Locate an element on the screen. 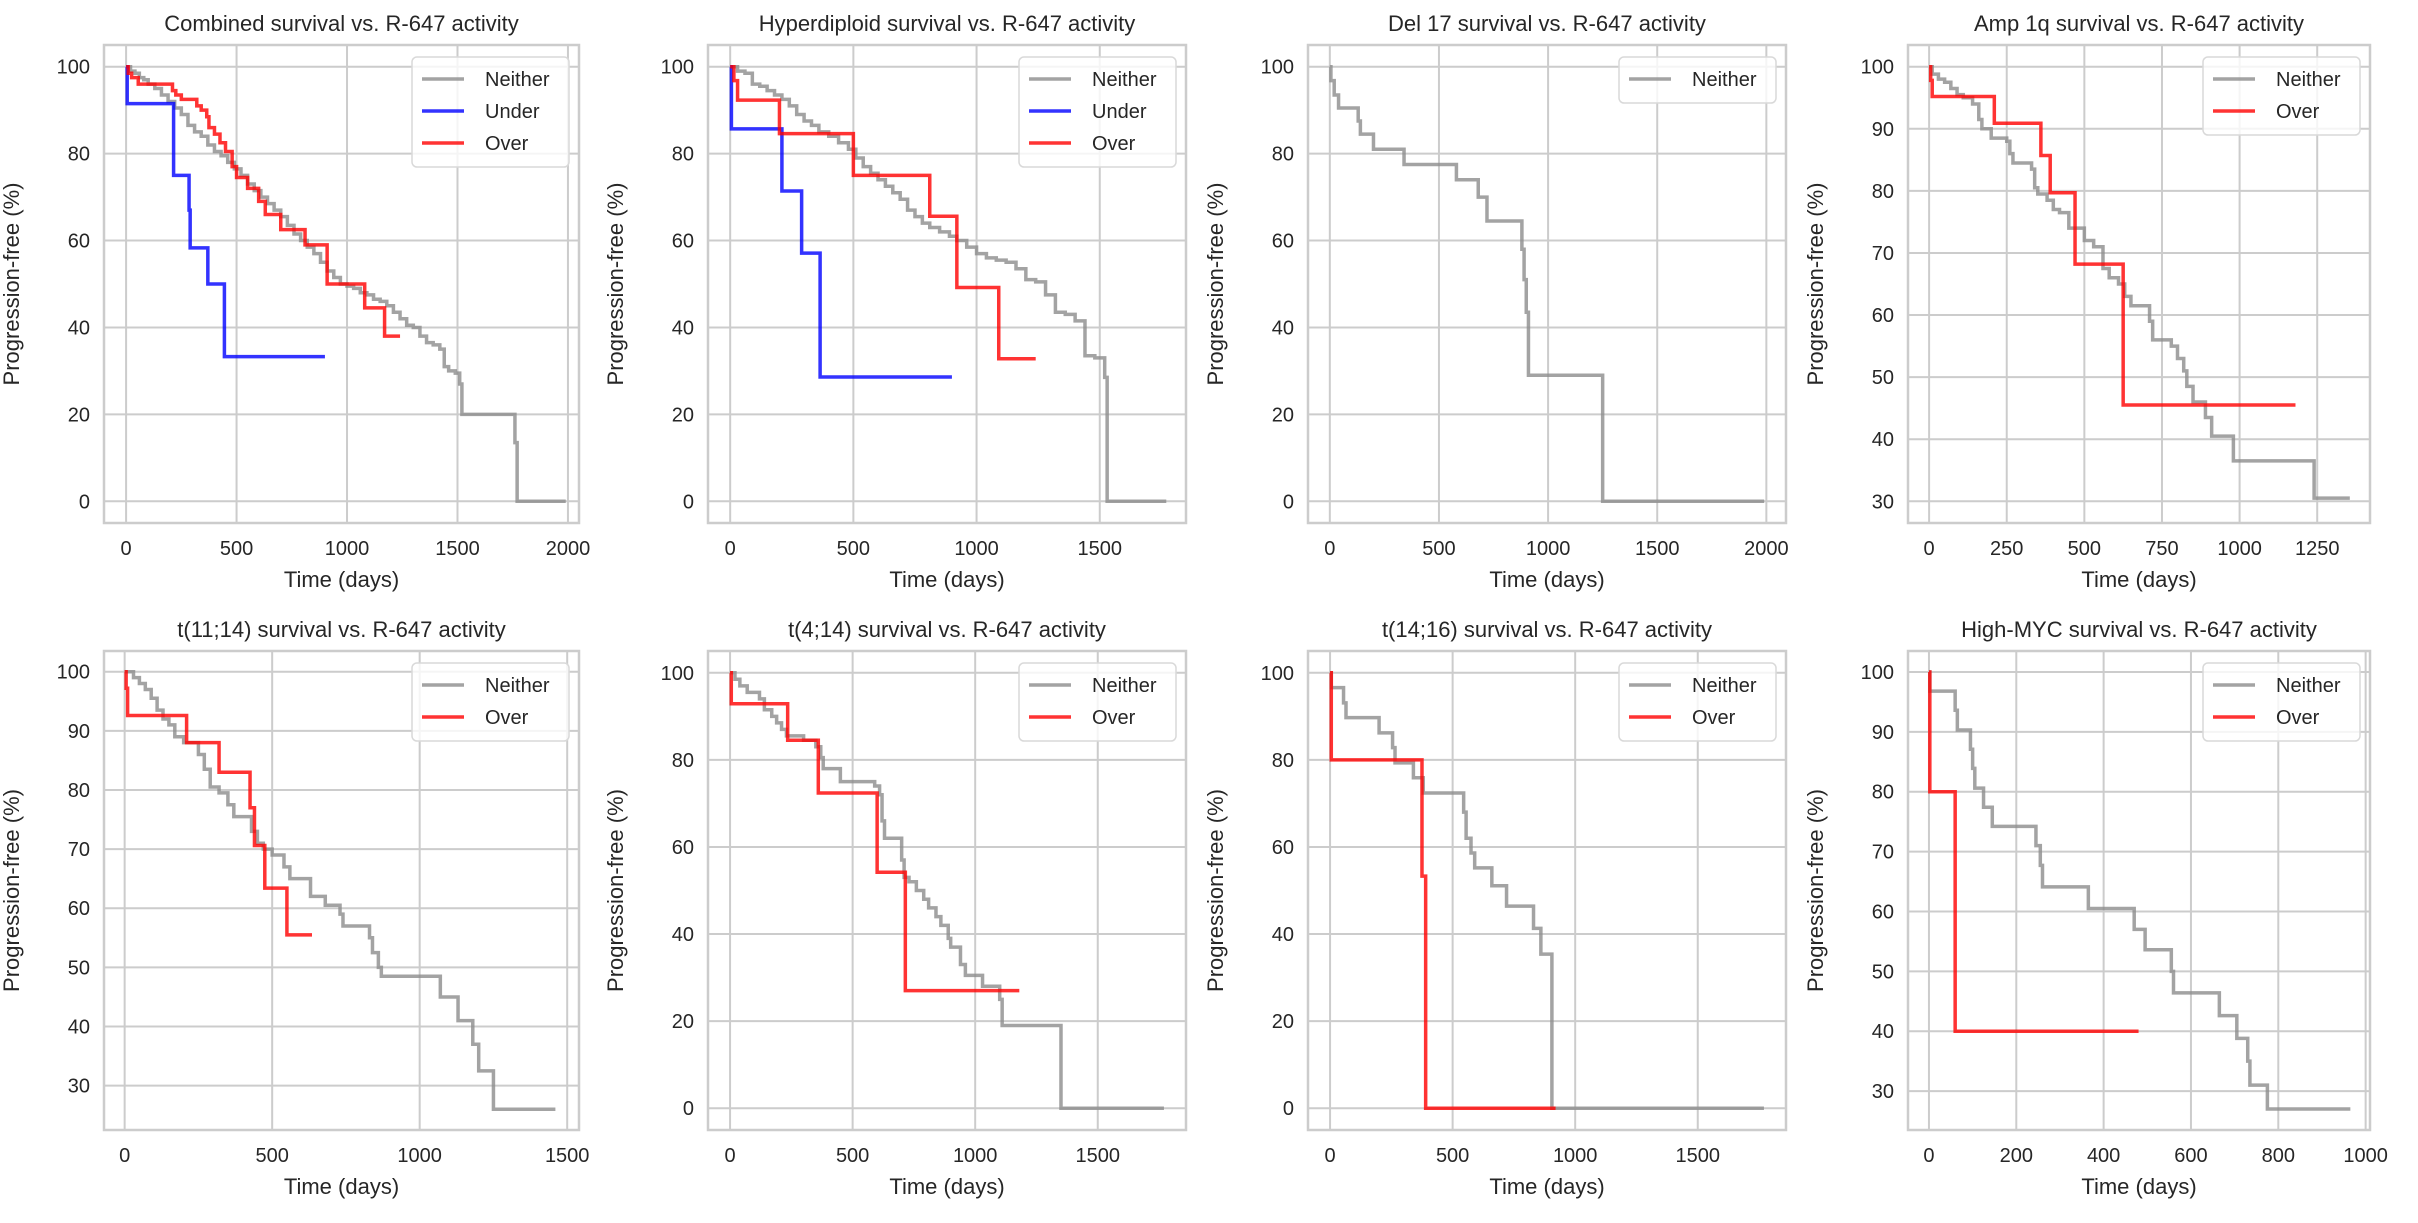 The height and width of the screenshot is (1223, 2418). y-tick-label: 30 is located at coordinates (79, 1087).